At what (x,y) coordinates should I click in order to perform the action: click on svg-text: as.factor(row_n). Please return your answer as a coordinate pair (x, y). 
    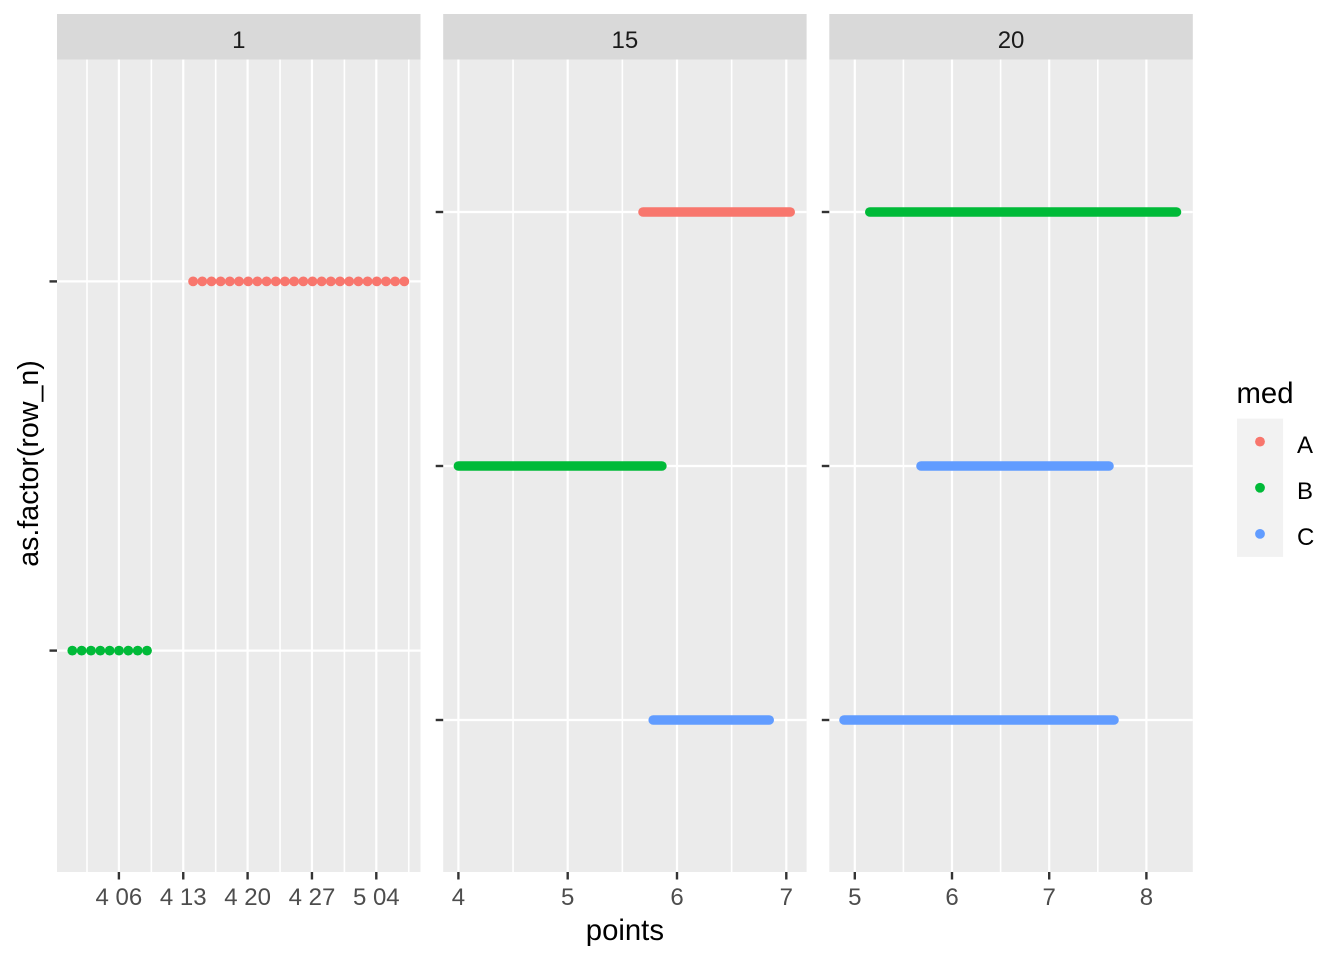
    Looking at the image, I should click on (29, 463).